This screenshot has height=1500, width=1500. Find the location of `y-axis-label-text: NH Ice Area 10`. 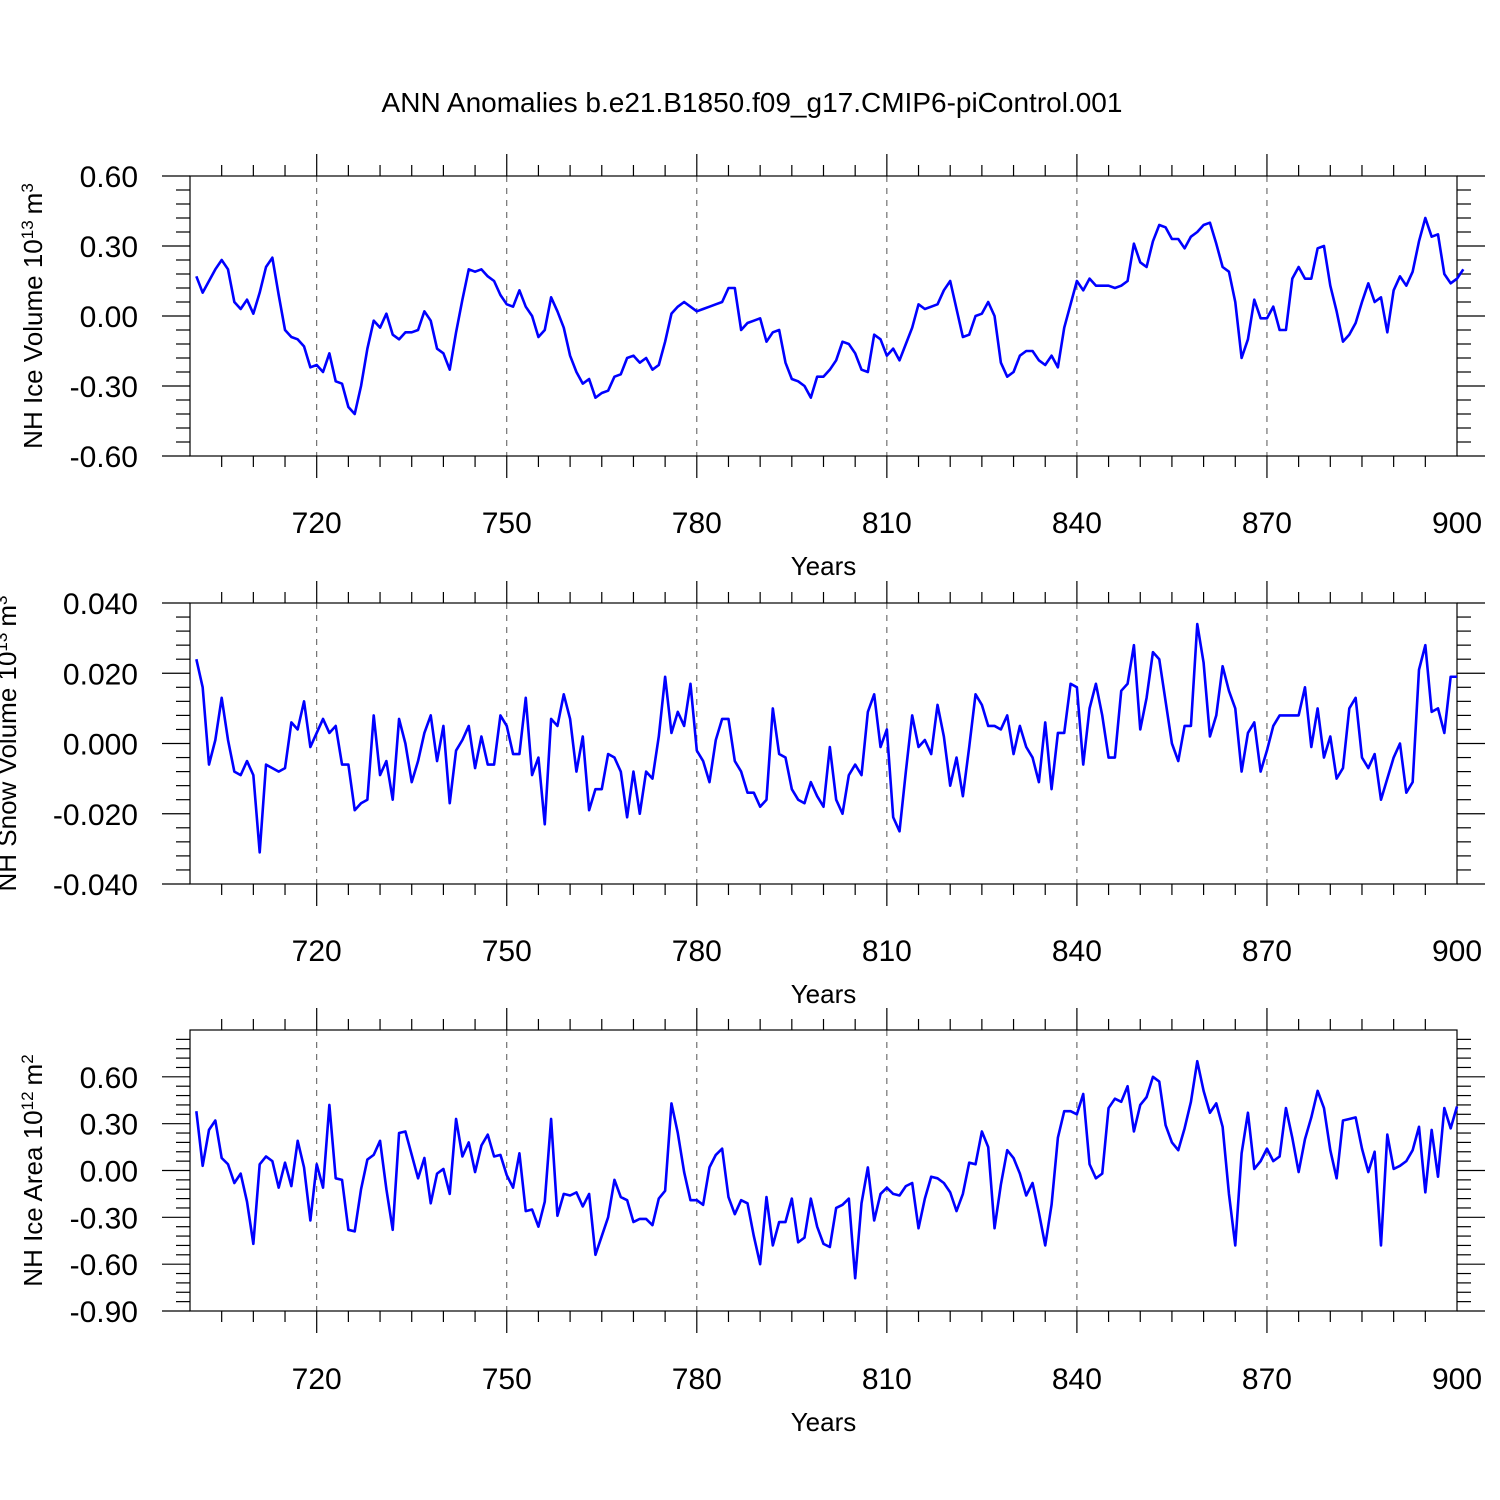

y-axis-label-text: NH Ice Area 10 is located at coordinates (33, 1198).